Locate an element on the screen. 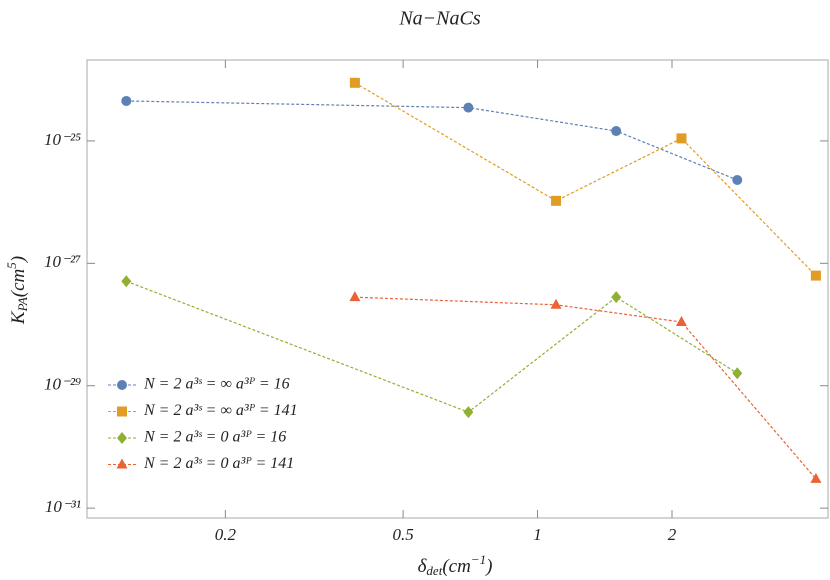  x-label-part: det is located at coordinates (434, 570).